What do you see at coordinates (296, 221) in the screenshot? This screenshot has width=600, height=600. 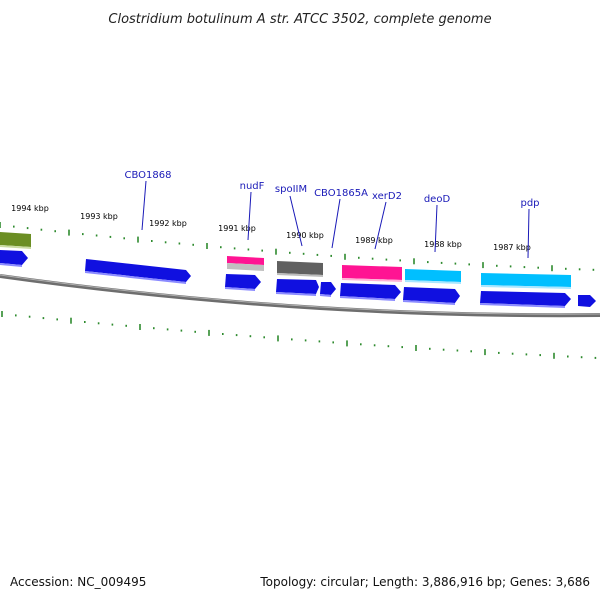 I see `leader-spoiim` at bounding box center [296, 221].